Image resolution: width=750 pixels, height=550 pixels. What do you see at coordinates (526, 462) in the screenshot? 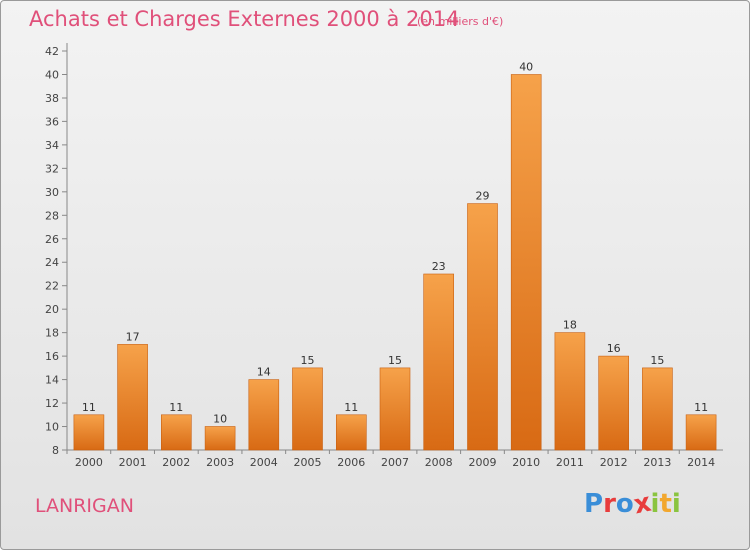
I see `x-tick-label: 2010` at bounding box center [526, 462].